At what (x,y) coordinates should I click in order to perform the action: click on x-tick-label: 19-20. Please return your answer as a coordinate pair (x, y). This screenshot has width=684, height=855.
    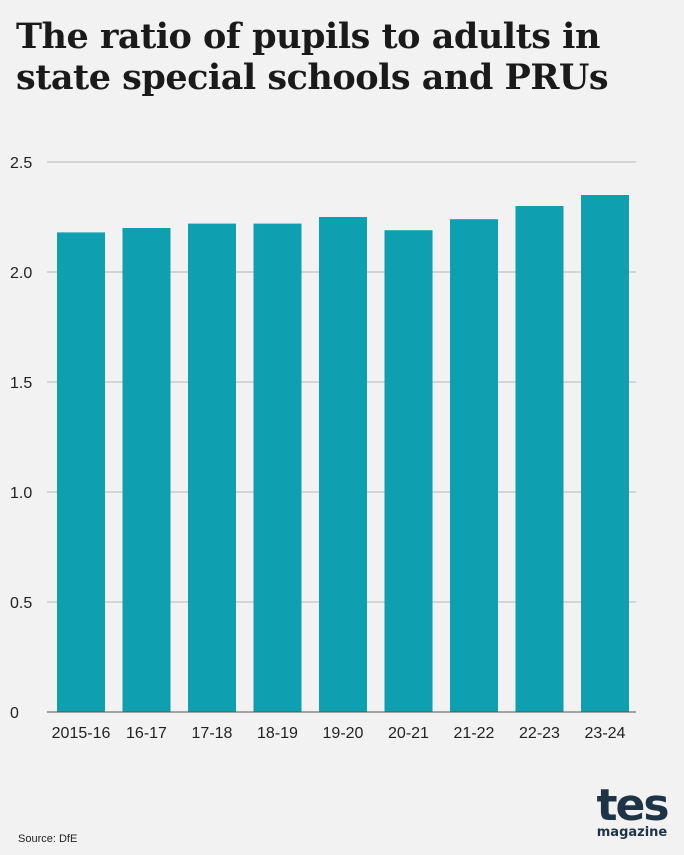
    Looking at the image, I should click on (343, 733).